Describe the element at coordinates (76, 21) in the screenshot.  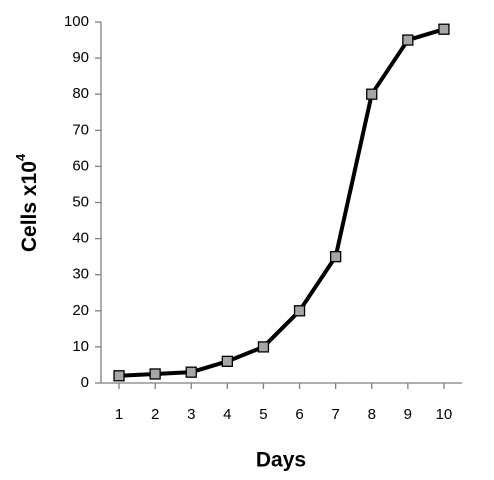
I see `y-tick-label: 100` at that location.